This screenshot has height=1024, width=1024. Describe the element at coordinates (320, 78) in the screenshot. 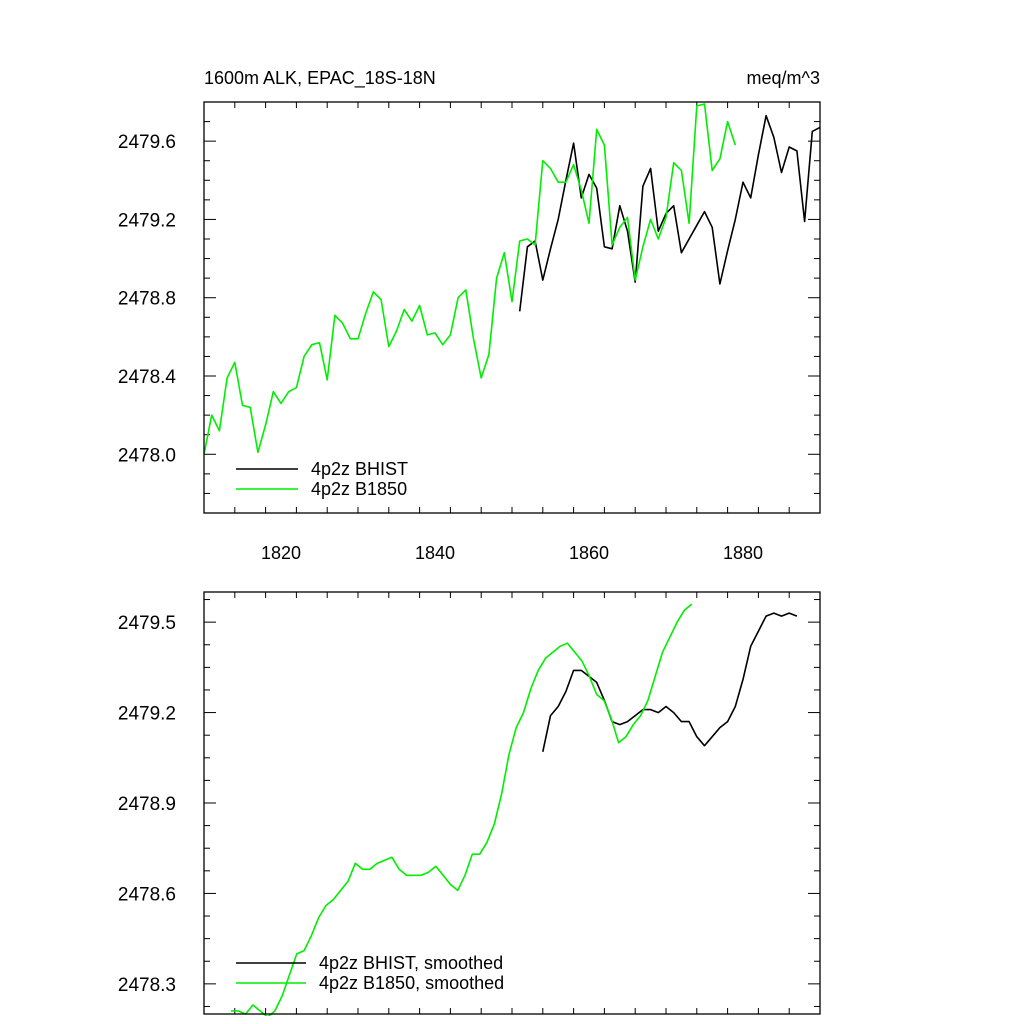

I see `chart-title: 1600m ALK, EPAC_18S-18N` at that location.